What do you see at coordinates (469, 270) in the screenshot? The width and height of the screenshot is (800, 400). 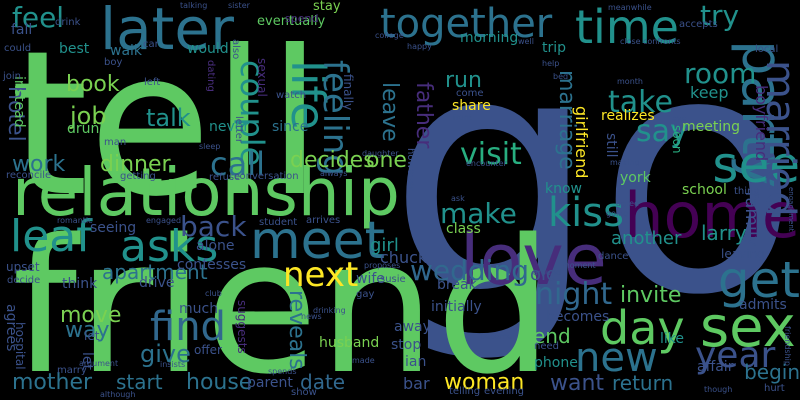 I see `cloud-word: wedding` at bounding box center [469, 270].